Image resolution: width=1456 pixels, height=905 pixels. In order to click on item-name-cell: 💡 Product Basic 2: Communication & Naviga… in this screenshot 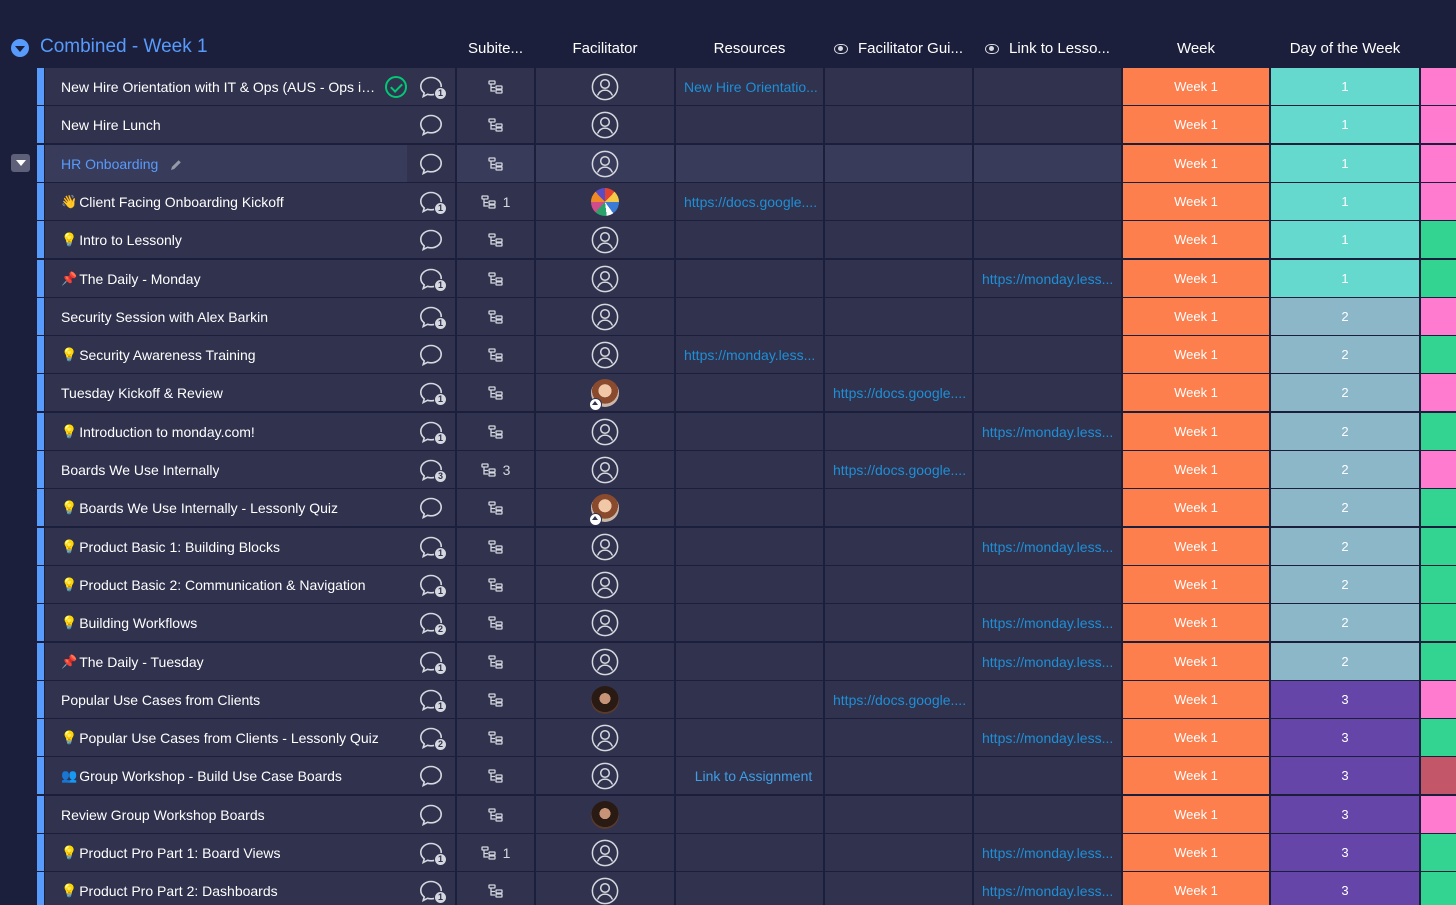, I will do `click(226, 584)`.